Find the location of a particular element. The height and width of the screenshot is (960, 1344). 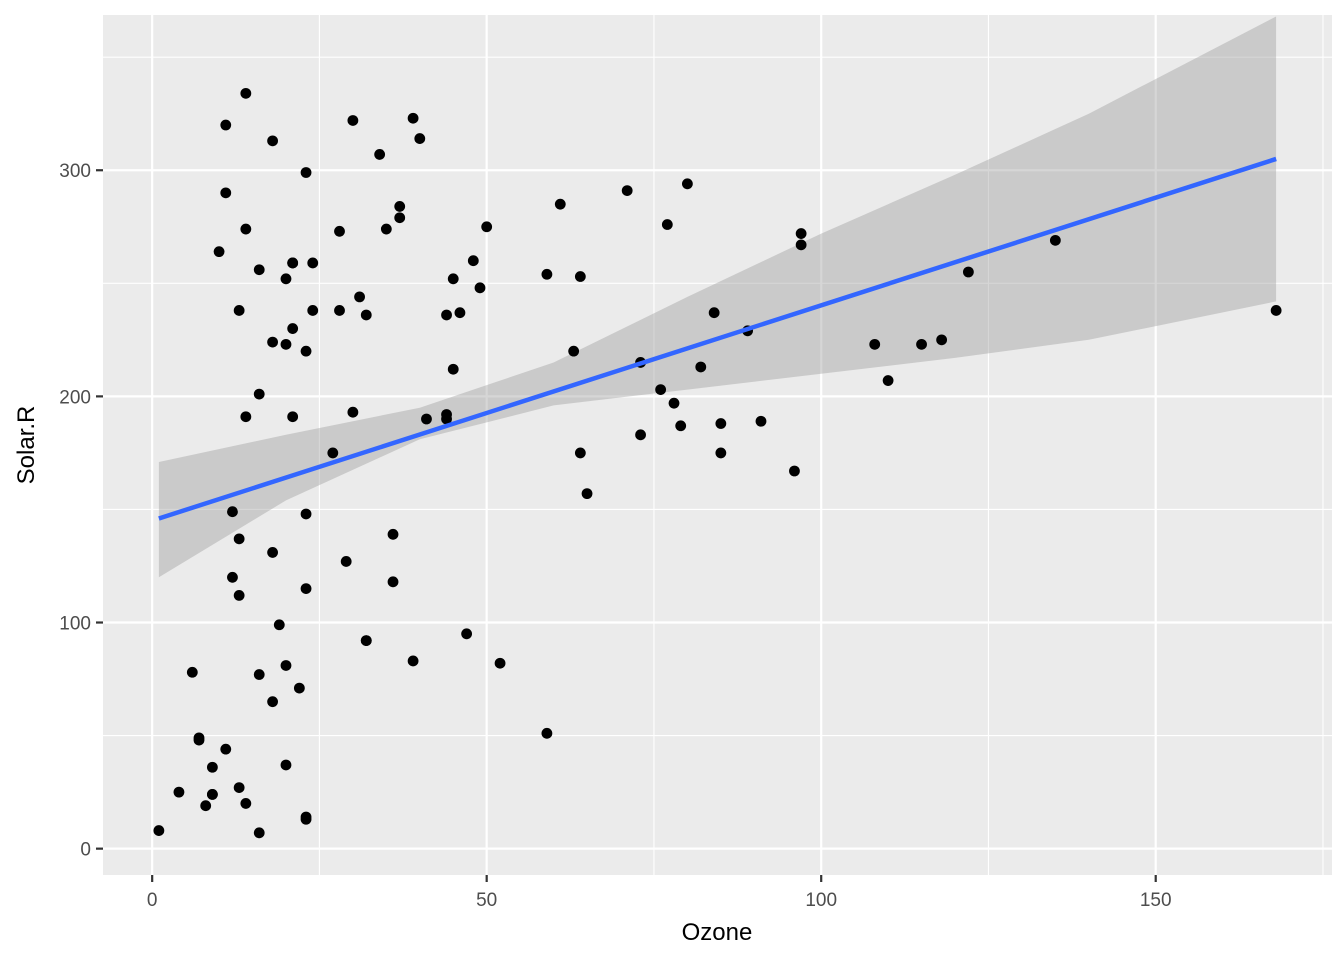

x-tick-label: 100 is located at coordinates (821, 900).